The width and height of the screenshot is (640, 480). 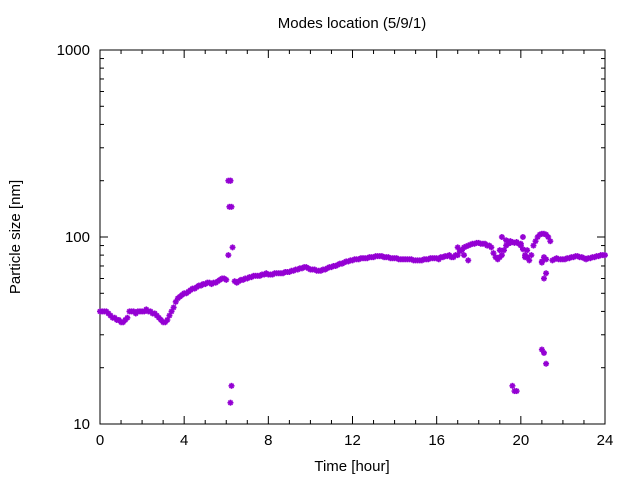 I want to click on x-tick-label: 12, so click(x=352, y=440).